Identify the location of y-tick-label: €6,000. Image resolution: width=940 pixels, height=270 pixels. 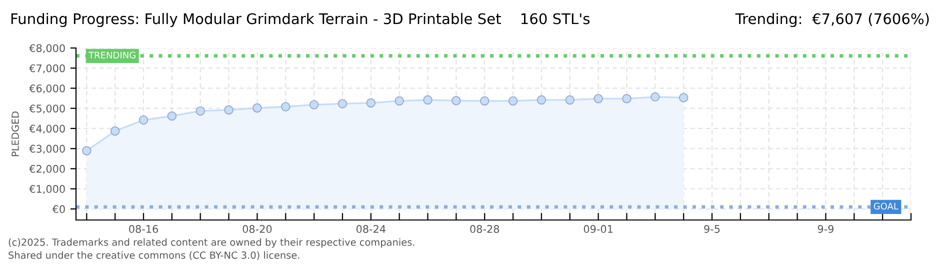
(47, 89).